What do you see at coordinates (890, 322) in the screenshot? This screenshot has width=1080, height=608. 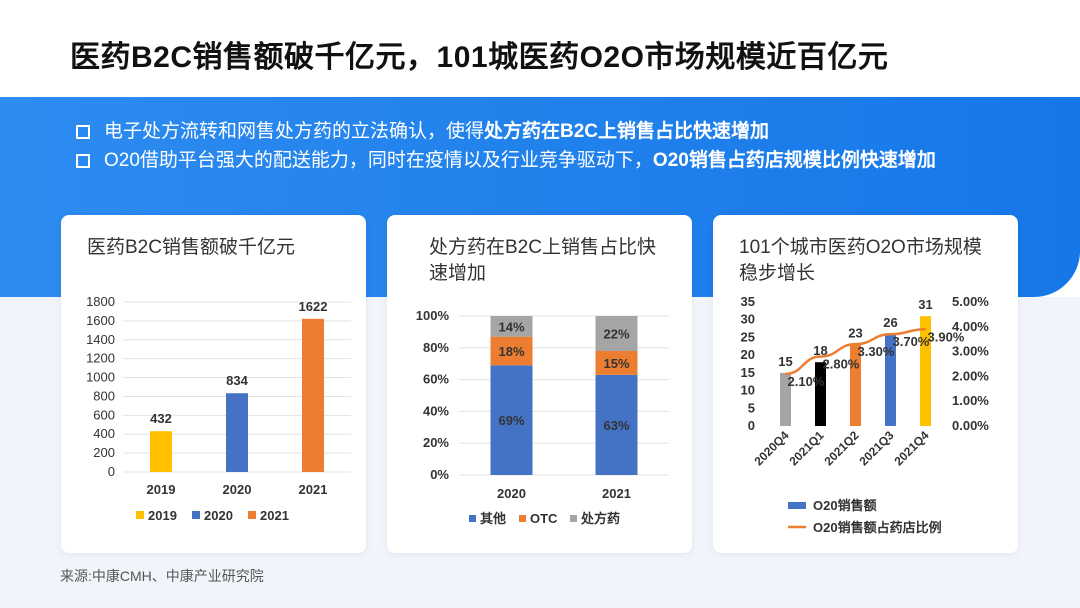 I see `bar-value-label: 26` at bounding box center [890, 322].